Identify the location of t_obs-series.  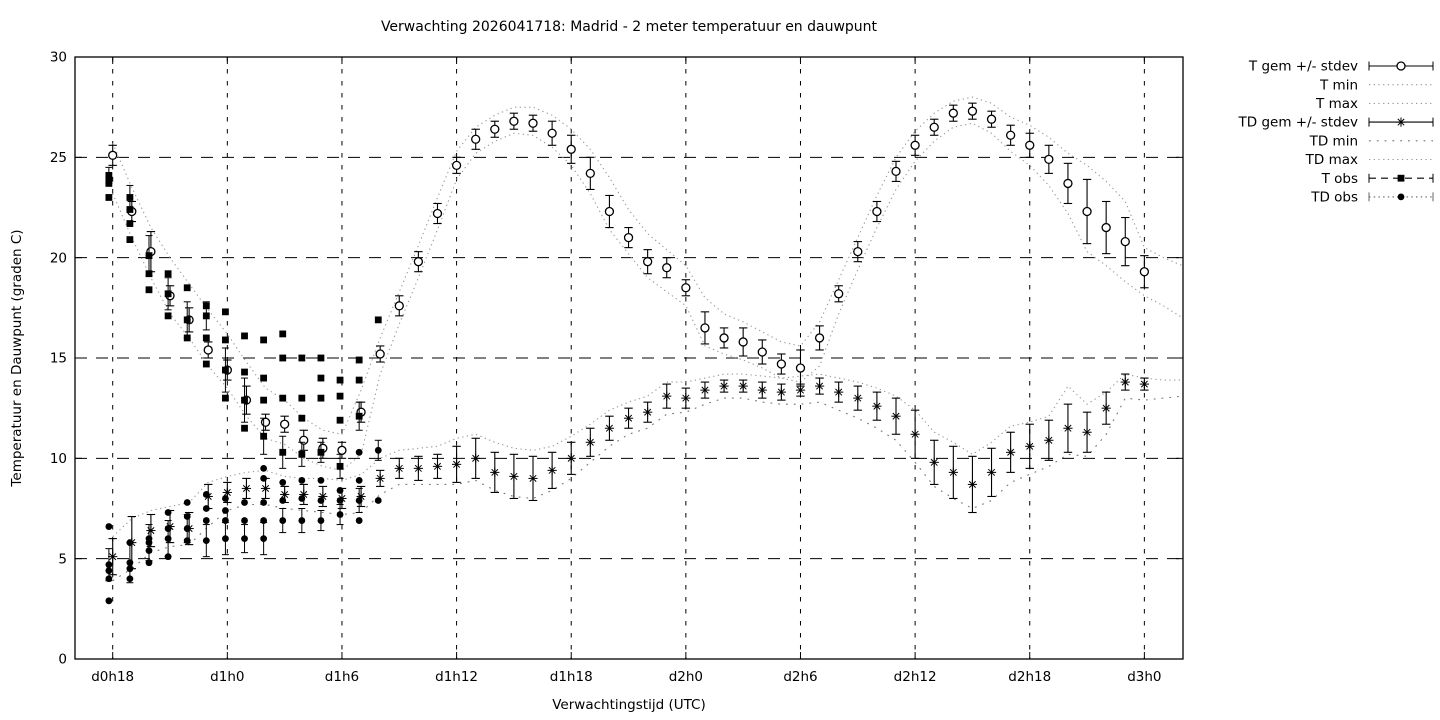
(243, 322).